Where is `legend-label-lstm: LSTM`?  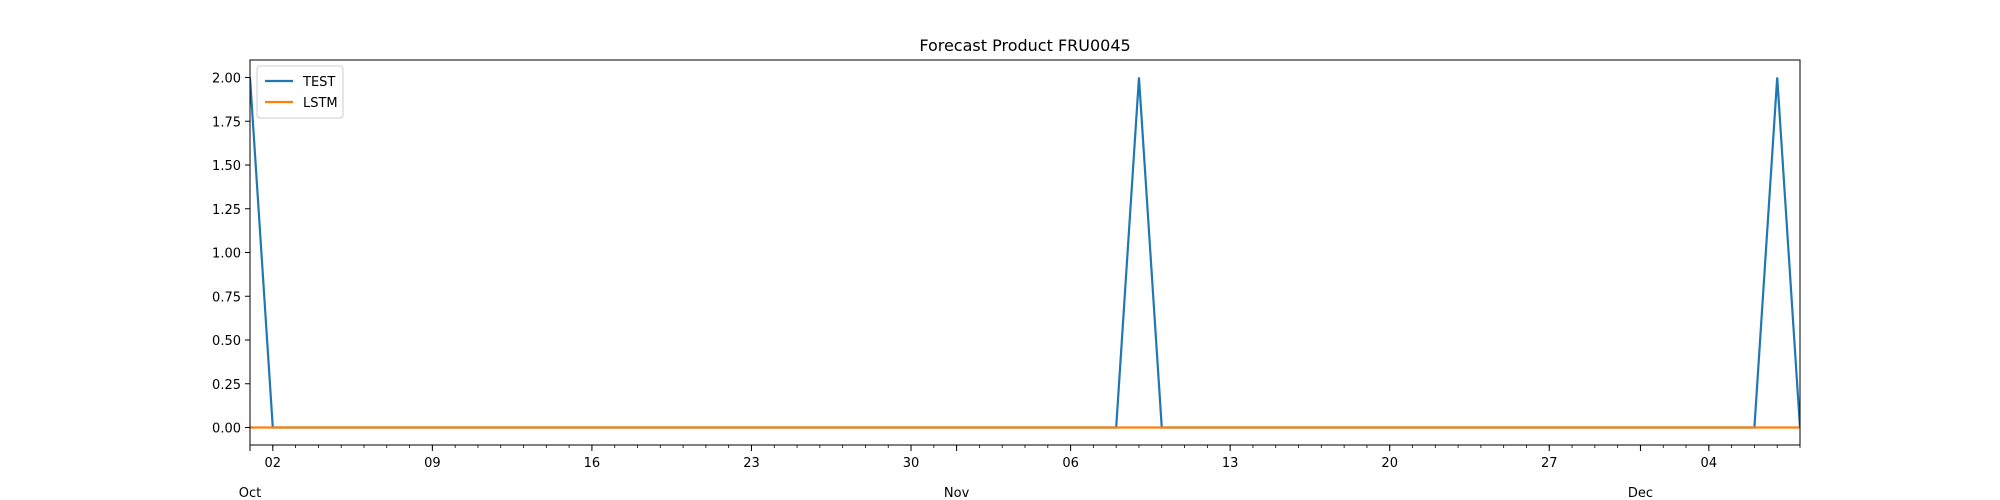 legend-label-lstm: LSTM is located at coordinates (320, 103).